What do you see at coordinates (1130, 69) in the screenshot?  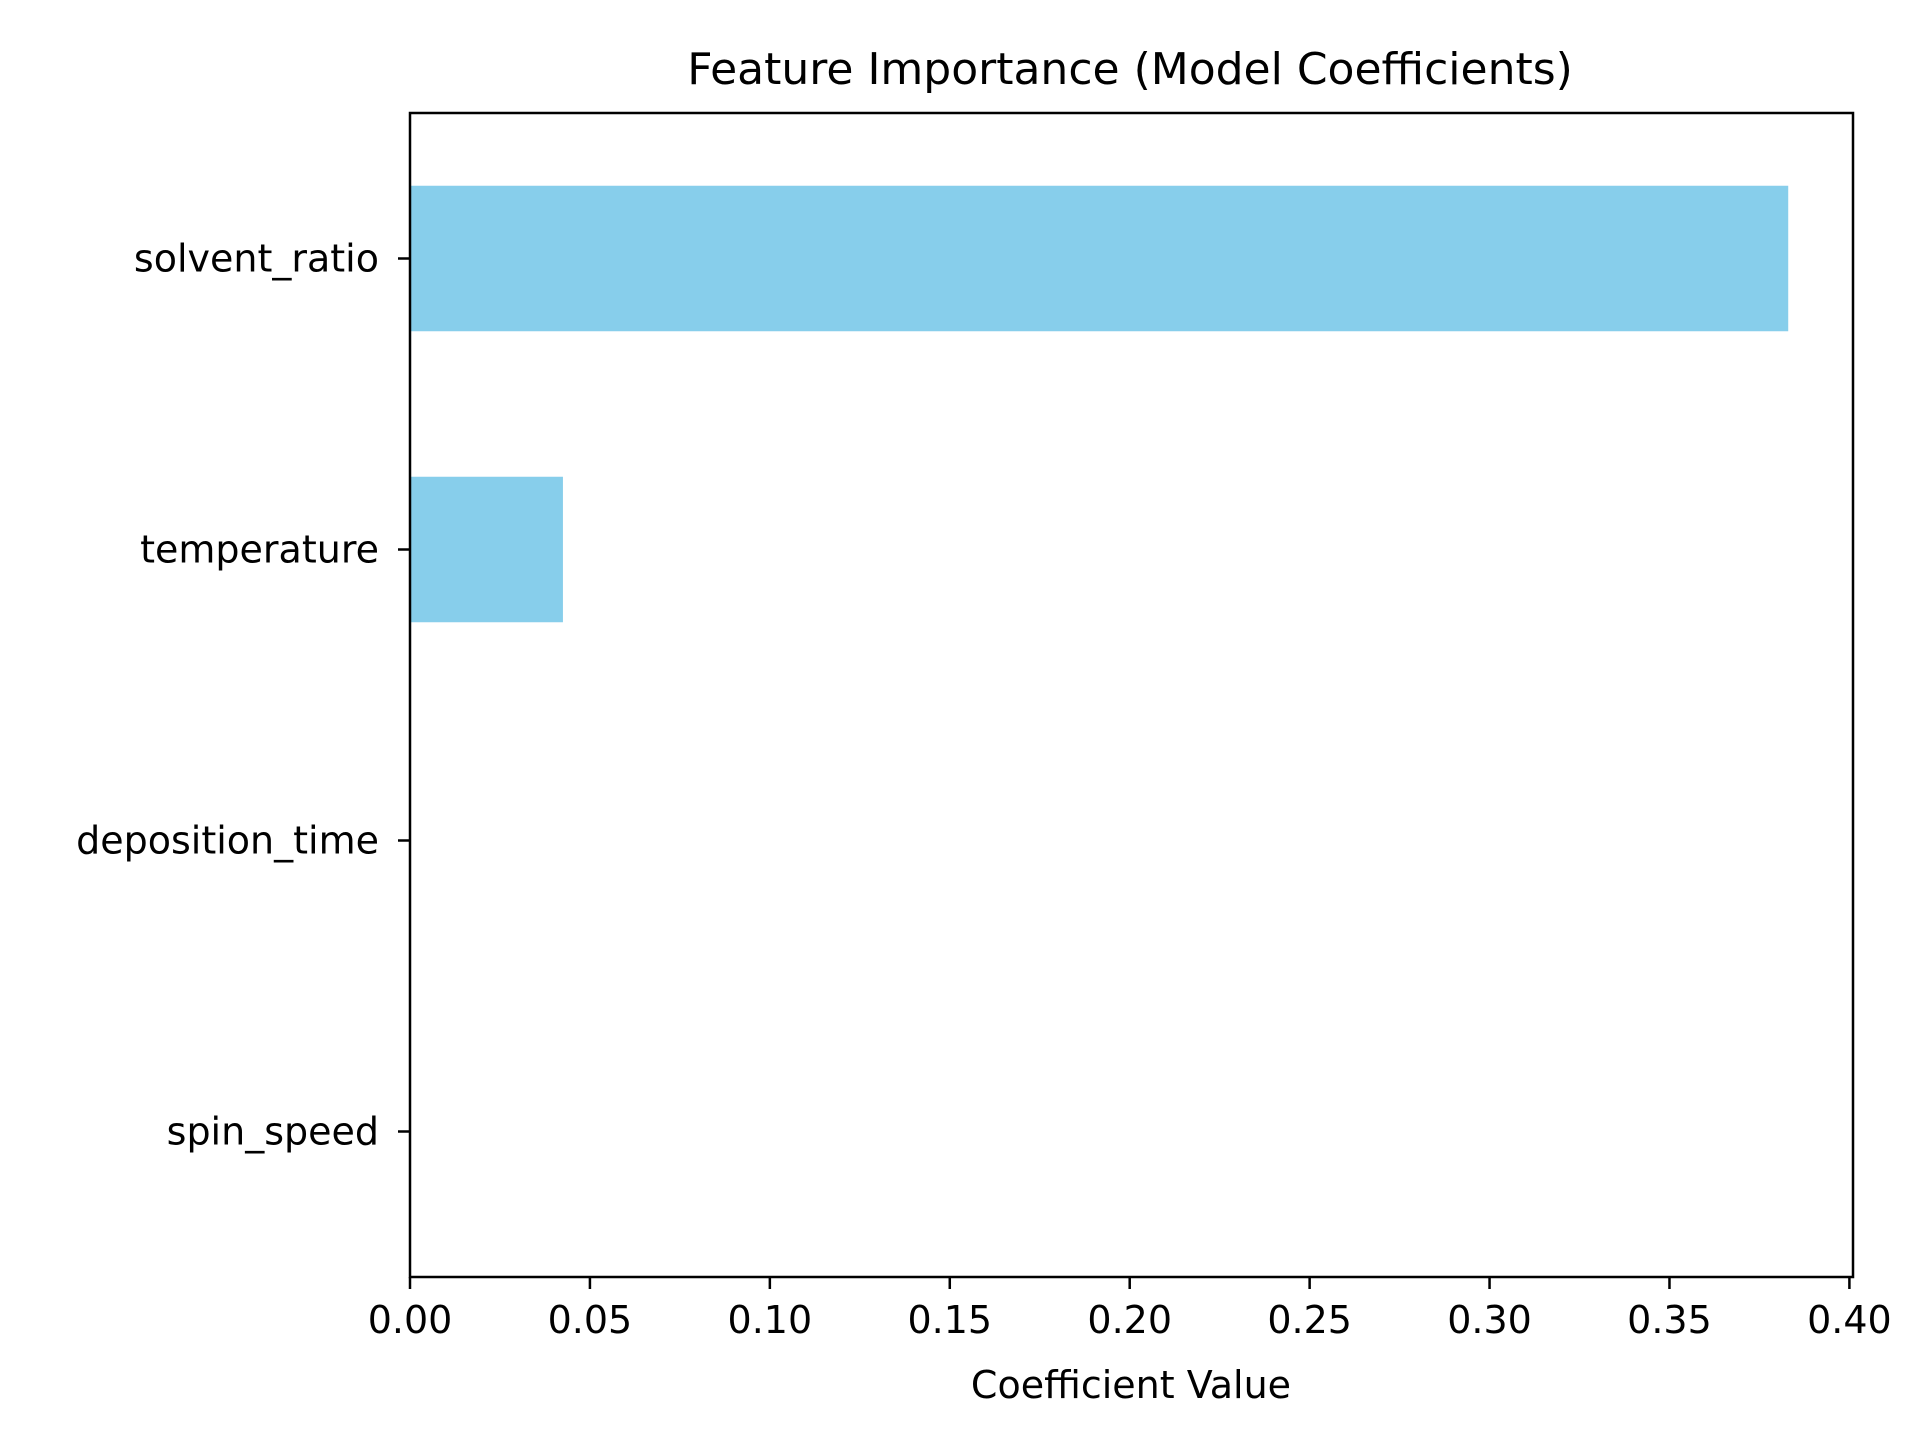 I see `chart-title: Feature Importance (Model Coefficients)` at bounding box center [1130, 69].